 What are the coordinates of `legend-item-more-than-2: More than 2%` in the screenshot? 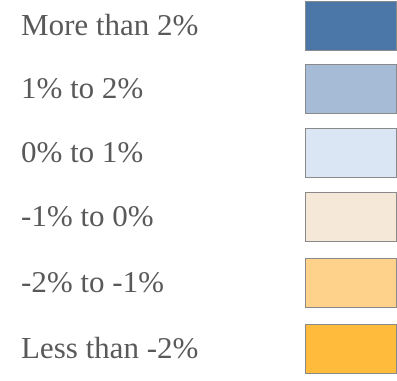 It's located at (198, 28).